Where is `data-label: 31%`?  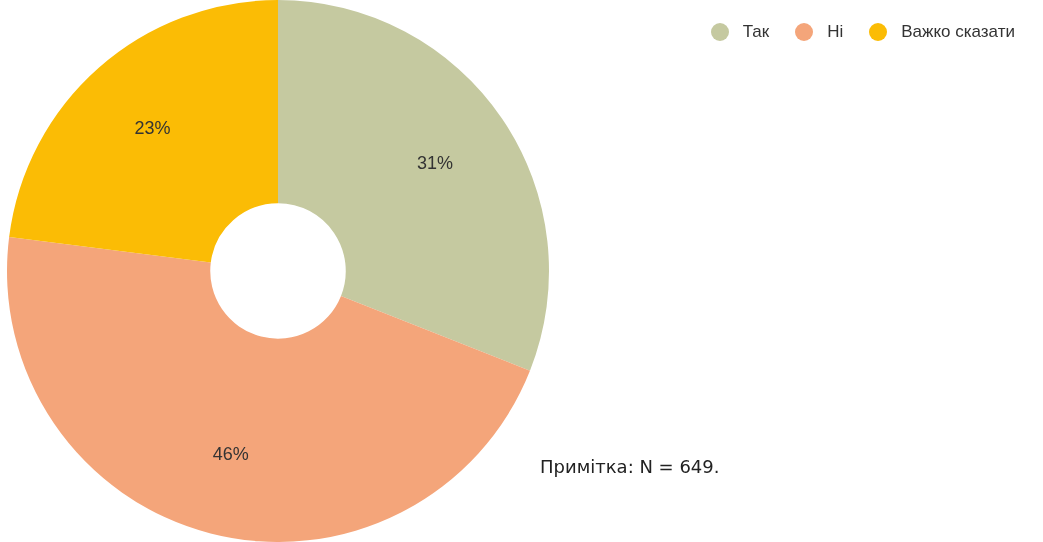
data-label: 31% is located at coordinates (434, 163).